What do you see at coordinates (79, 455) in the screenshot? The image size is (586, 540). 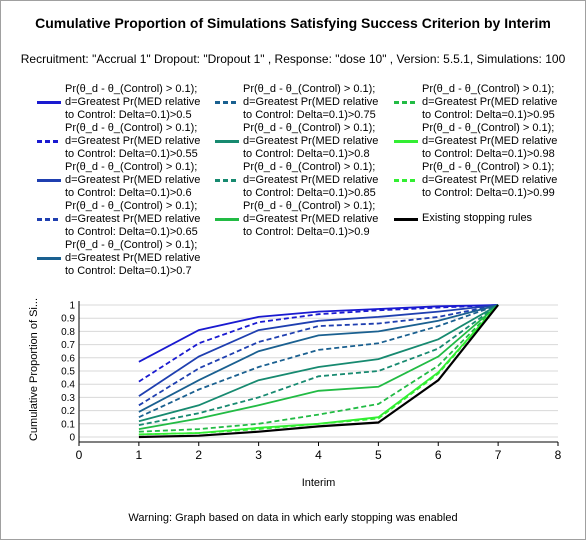 I see `x-tick-label: 0` at bounding box center [79, 455].